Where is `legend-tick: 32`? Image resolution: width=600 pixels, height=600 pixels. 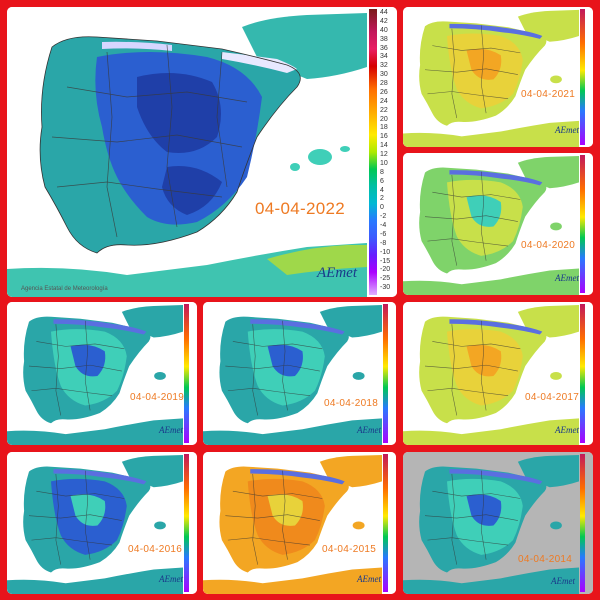 legend-tick: 32 is located at coordinates (384, 66).